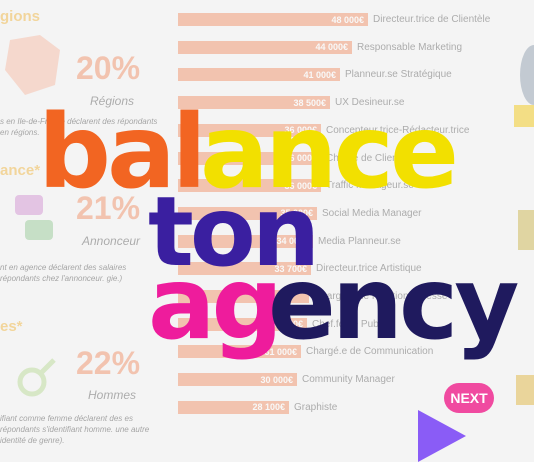 The width and height of the screenshot is (534, 462). I want to click on section-heading-genres: es*, so click(11, 326).